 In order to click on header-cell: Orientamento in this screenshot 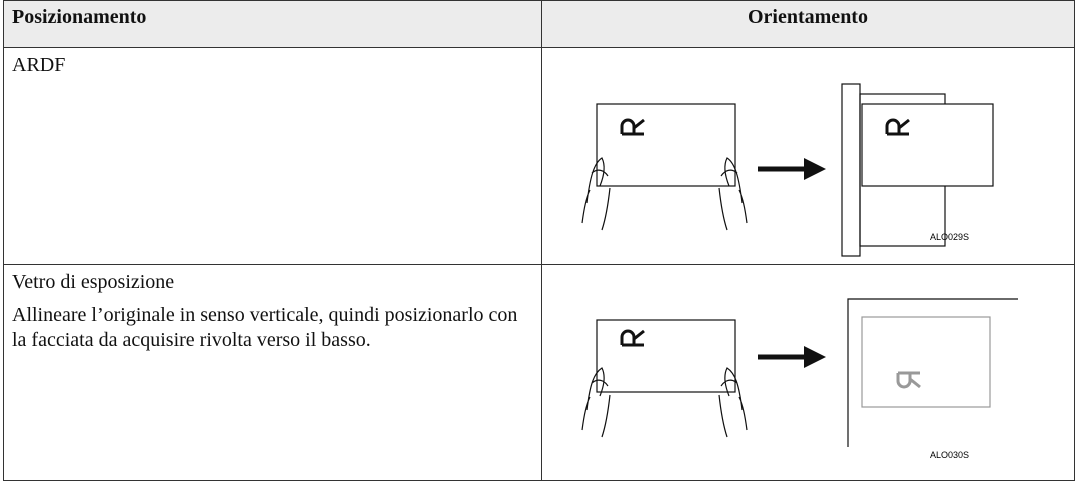, I will do `click(808, 24)`.